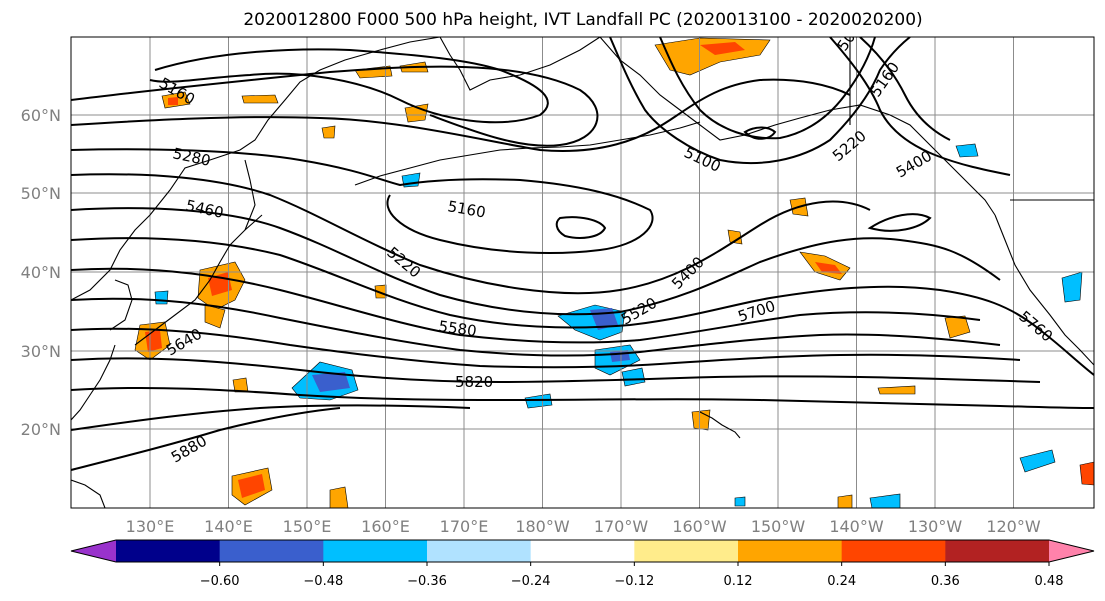 This screenshot has height=601, width=1105. What do you see at coordinates (621, 526) in the screenshot?
I see `longitude-label: 170°W` at bounding box center [621, 526].